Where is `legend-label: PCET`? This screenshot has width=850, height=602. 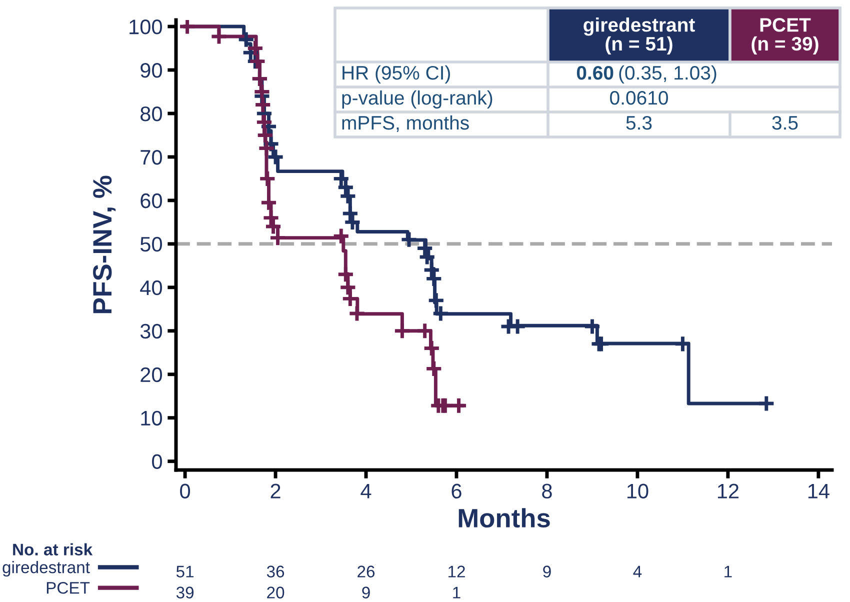 legend-label: PCET is located at coordinates (68, 588).